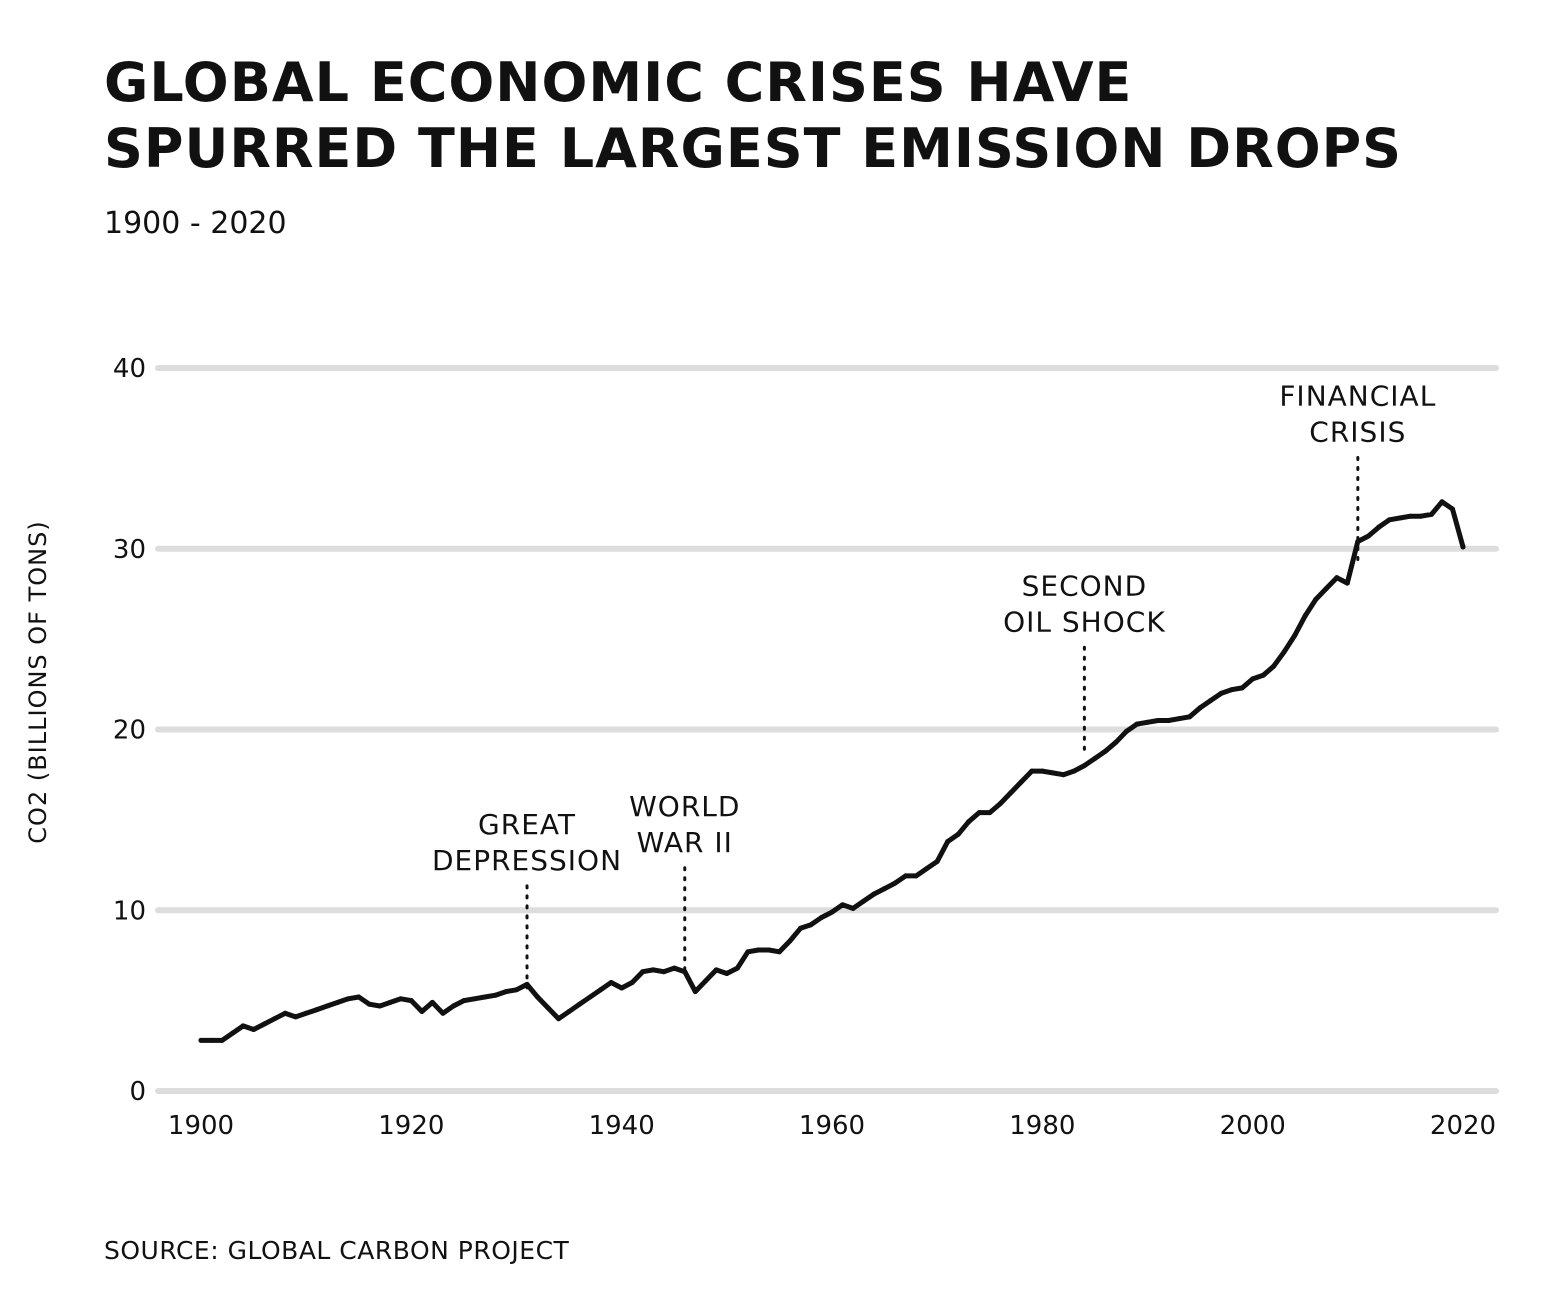 This screenshot has width=1560, height=1302. I want to click on data-point-1924, so click(453, 1006).